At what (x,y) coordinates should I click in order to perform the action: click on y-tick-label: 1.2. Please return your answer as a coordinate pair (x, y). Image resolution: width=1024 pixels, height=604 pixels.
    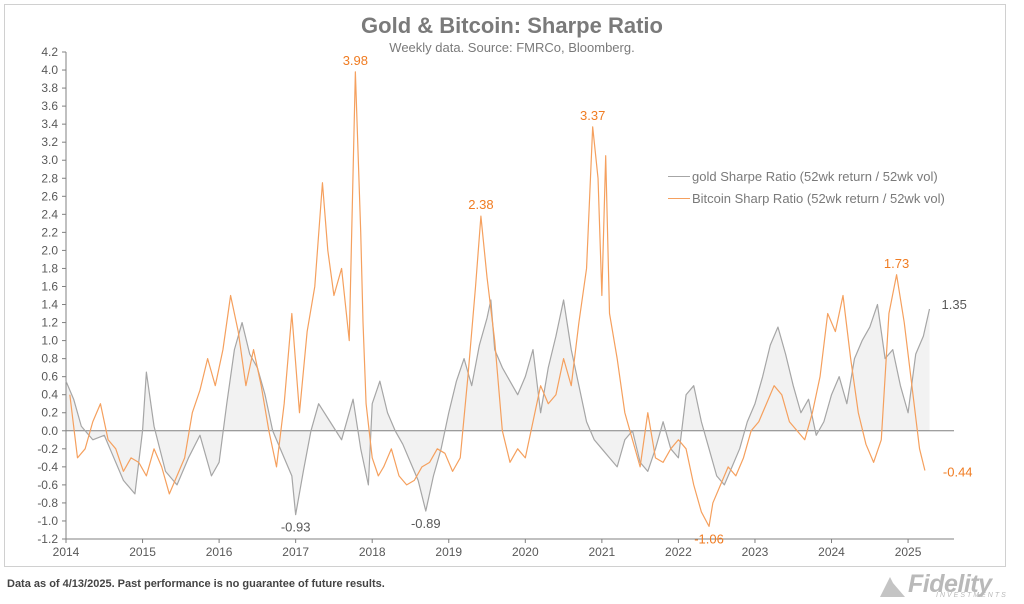
    Looking at the image, I should click on (49, 323).